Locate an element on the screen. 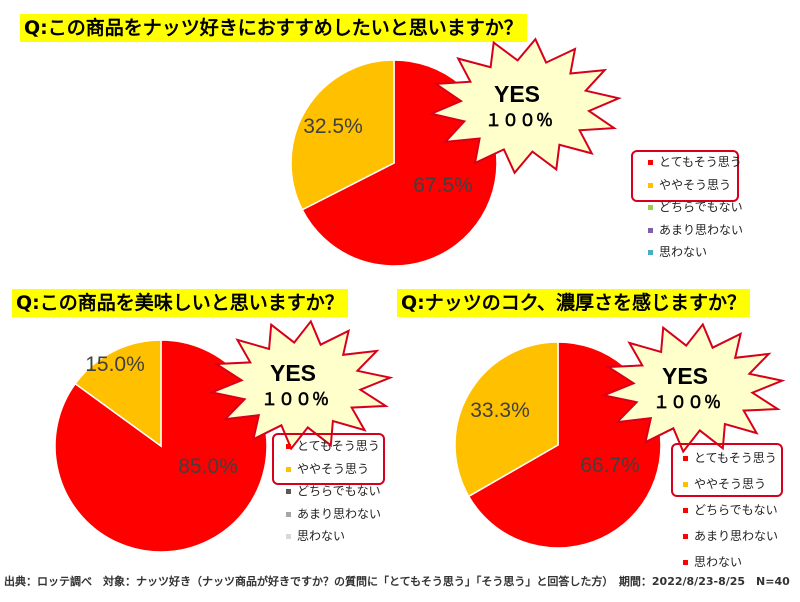 This screenshot has width=800, height=602. chart-2-data-label-2: 15.0% is located at coordinates (115, 364).